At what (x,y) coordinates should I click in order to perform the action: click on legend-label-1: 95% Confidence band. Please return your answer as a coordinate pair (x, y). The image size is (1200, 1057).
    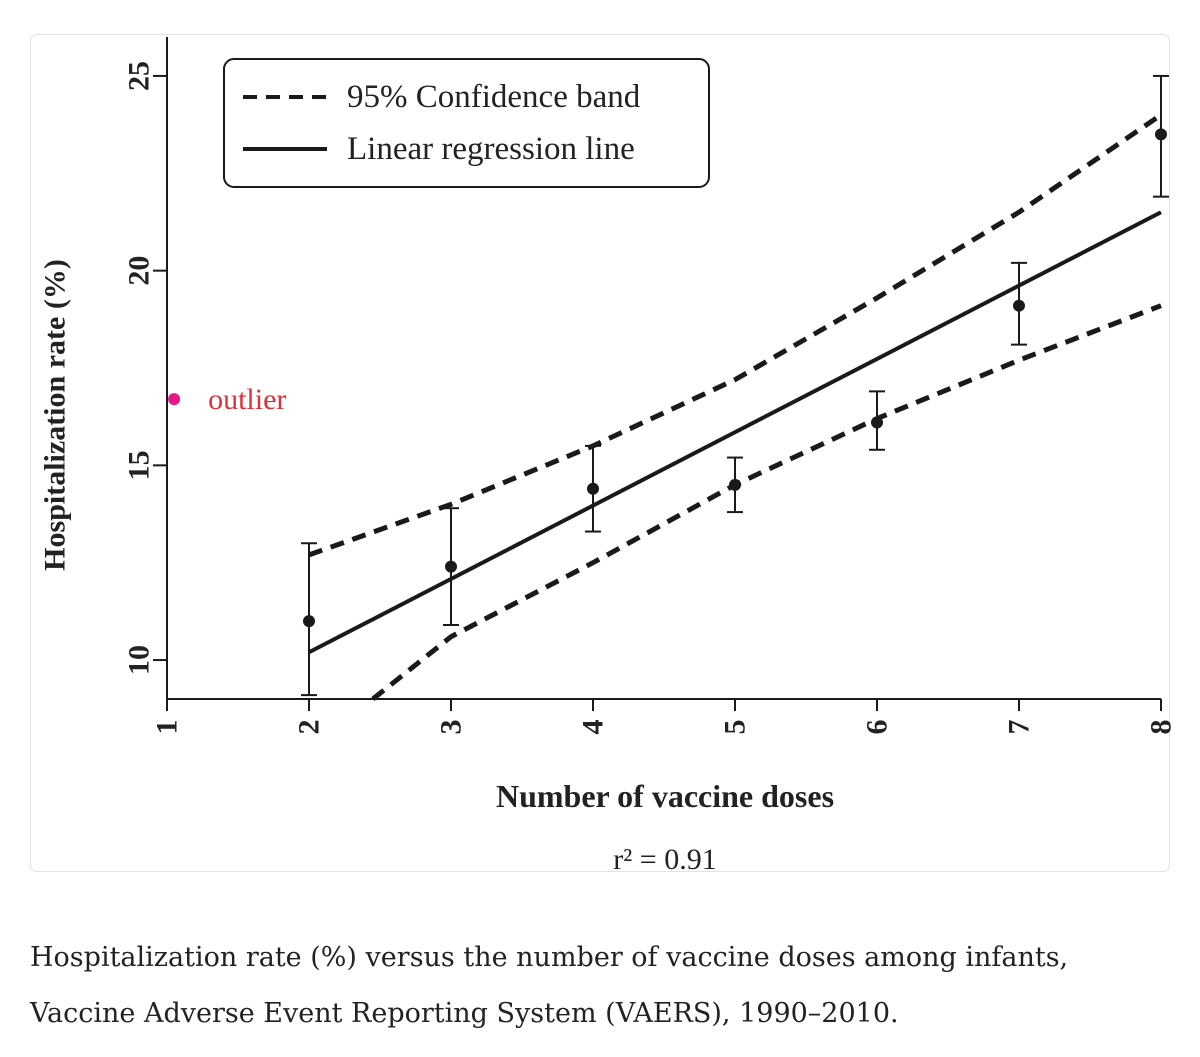
    Looking at the image, I should click on (494, 97).